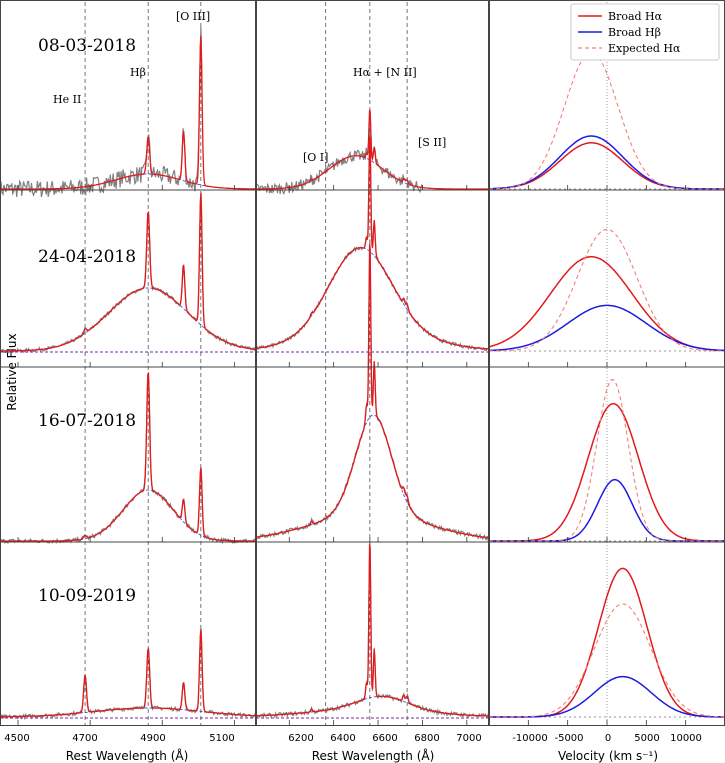 The width and height of the screenshot is (725, 763). I want to click on date-label-row-2: 24-04-2018, so click(87, 257).